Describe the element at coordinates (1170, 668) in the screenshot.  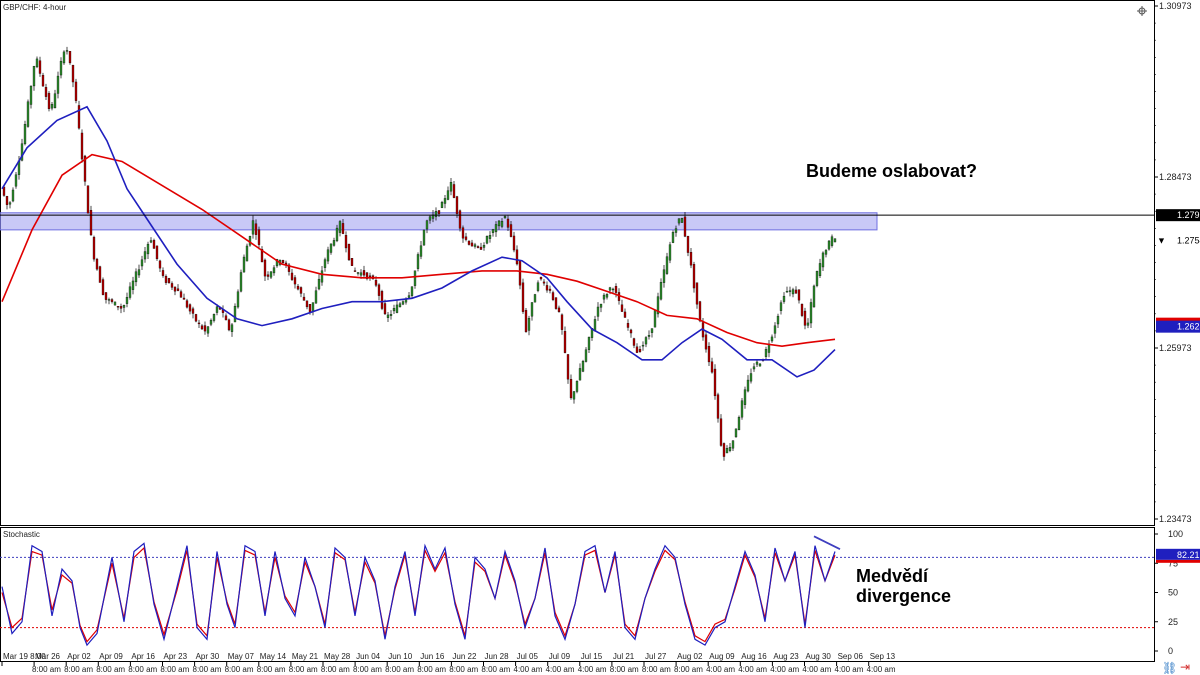
I see `chain-link-icon: ⛓` at that location.